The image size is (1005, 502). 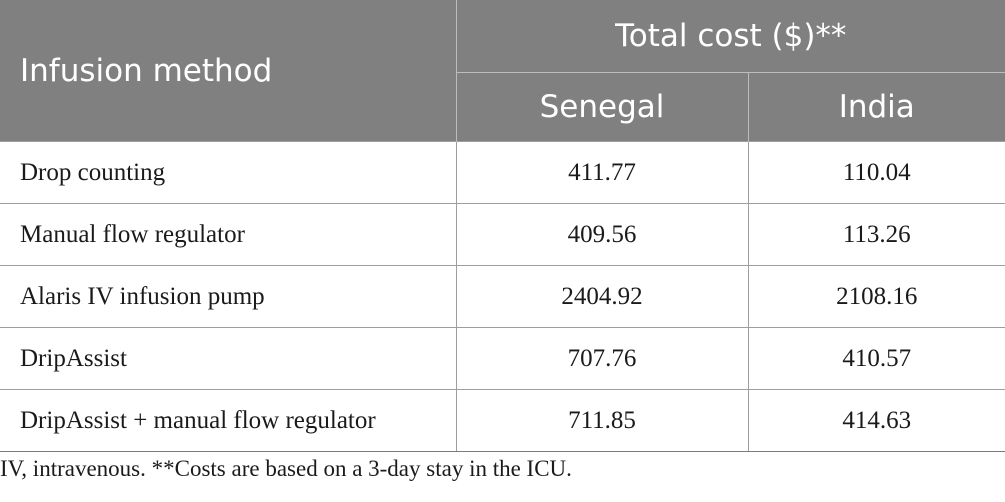 I want to click on cell-senegal-cost: 711.85, so click(x=602, y=420).